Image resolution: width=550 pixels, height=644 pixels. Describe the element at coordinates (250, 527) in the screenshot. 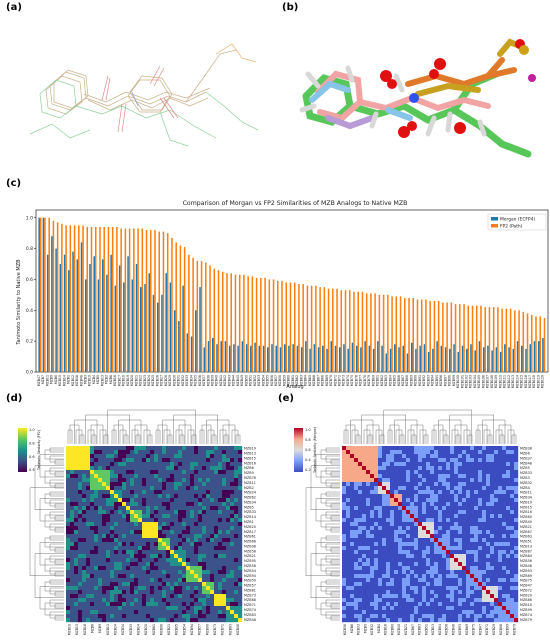

I see `row-label: MZB20` at that location.